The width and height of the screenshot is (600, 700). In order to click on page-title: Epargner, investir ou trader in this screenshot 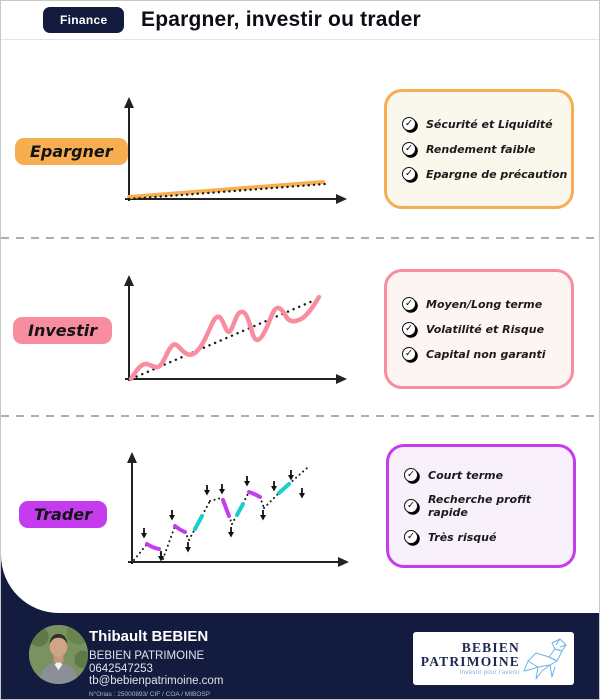, I will do `click(281, 19)`.